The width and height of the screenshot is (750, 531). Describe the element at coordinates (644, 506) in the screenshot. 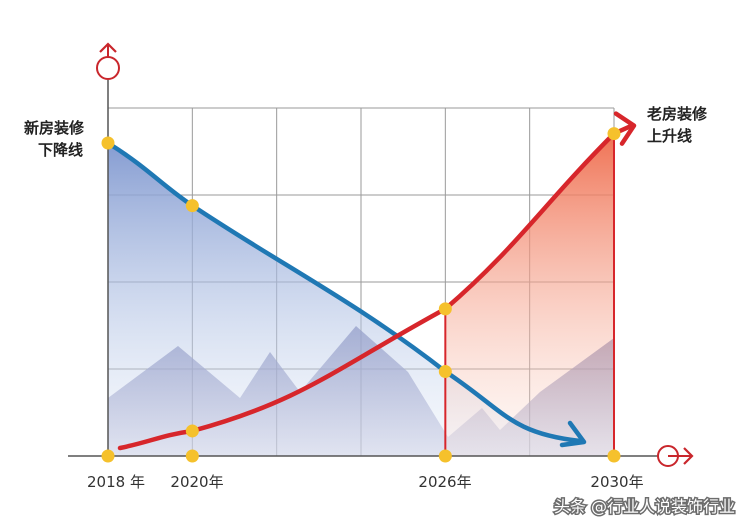

I see `watermark-text: 头条 @行业人说装饰行业` at that location.